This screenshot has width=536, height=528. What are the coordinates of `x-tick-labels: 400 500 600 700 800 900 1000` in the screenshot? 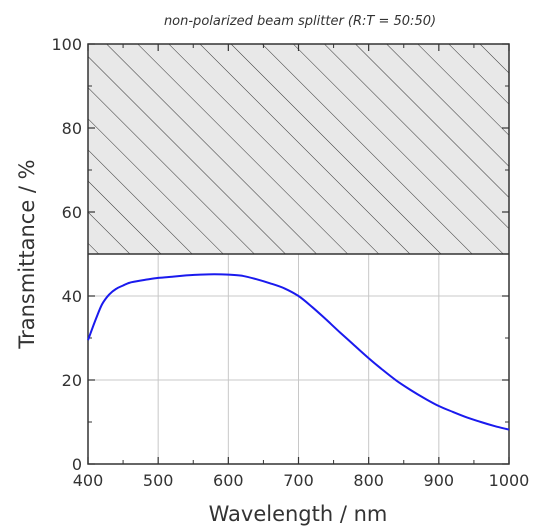 It's located at (301, 480).